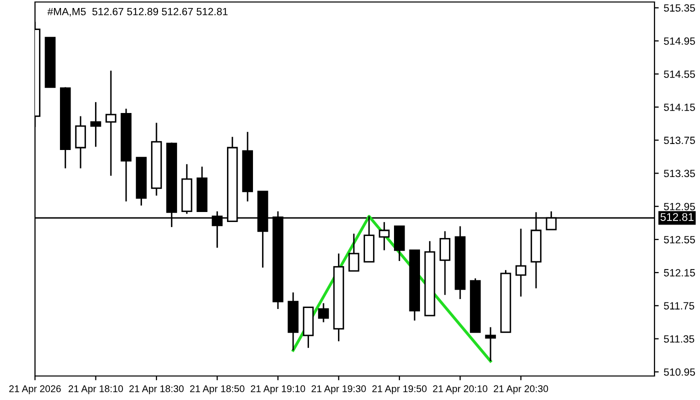 This screenshot has height=400, width=700. Describe the element at coordinates (679, 272) in the screenshot. I see `y-tick-label: 512.15` at that location.